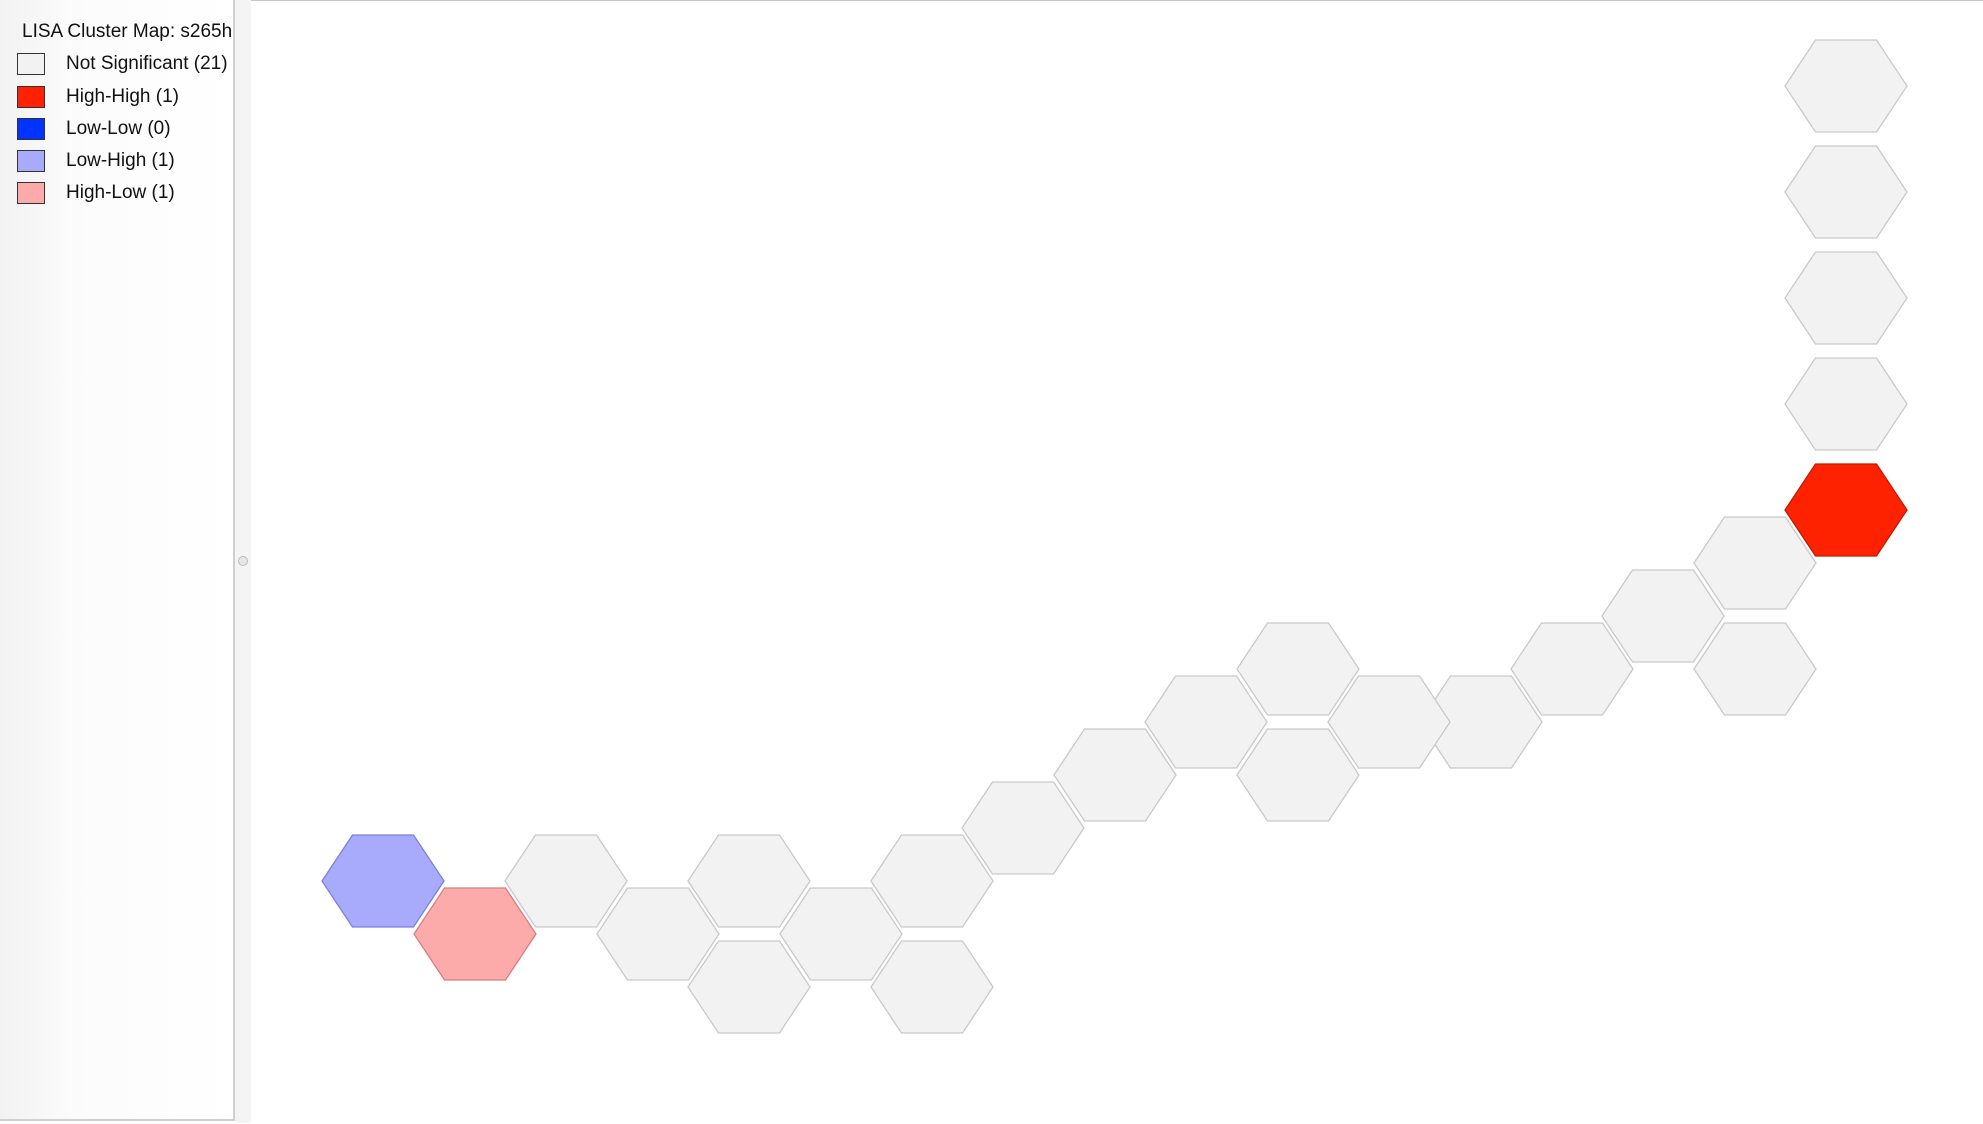 This screenshot has width=1983, height=1124. What do you see at coordinates (120, 160) in the screenshot?
I see `legend-label: Low-High (1)` at bounding box center [120, 160].